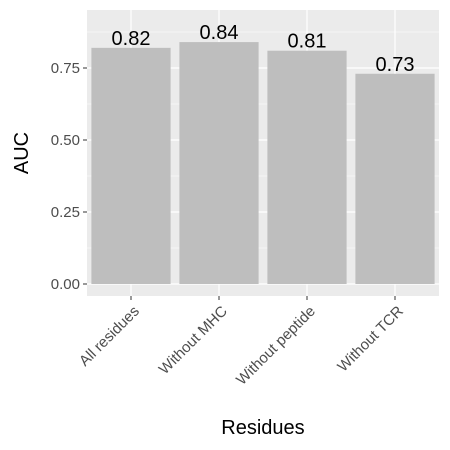 This screenshot has width=450, height=450. Describe the element at coordinates (395, 65) in the screenshot. I see `bar-value-label: 0.73` at that location.